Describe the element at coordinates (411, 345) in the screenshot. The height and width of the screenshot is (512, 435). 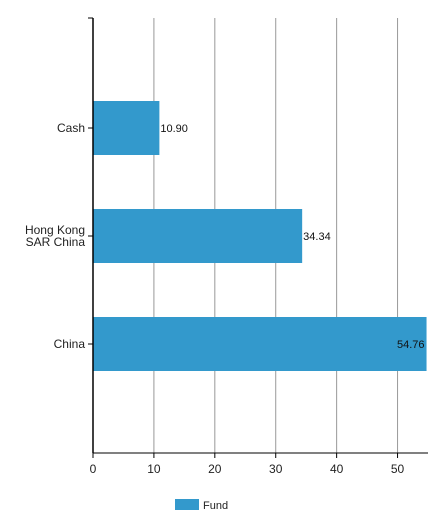
I see `data-label: 54.76` at that location.